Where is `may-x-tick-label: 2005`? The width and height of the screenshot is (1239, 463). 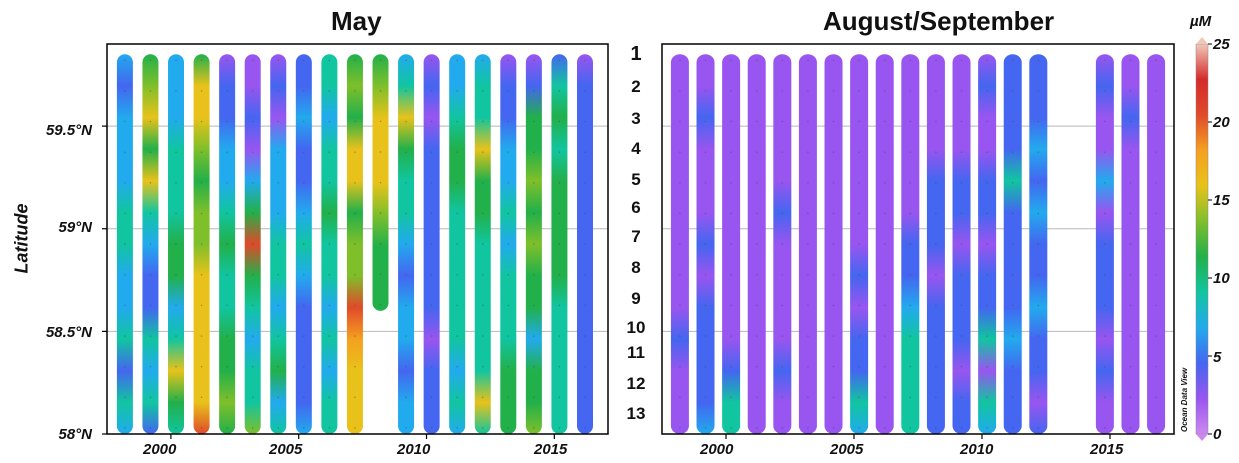 may-x-tick-label: 2005 is located at coordinates (286, 449).